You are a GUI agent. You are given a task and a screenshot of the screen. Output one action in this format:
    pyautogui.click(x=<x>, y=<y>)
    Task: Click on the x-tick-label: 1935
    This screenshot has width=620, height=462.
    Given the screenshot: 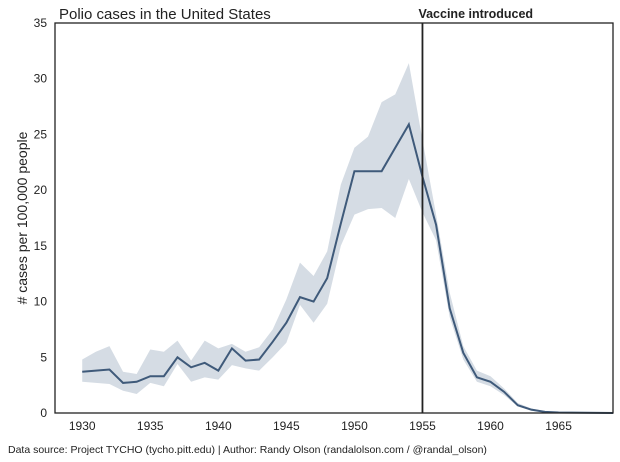 What is the action you would take?
    pyautogui.click(x=150, y=426)
    